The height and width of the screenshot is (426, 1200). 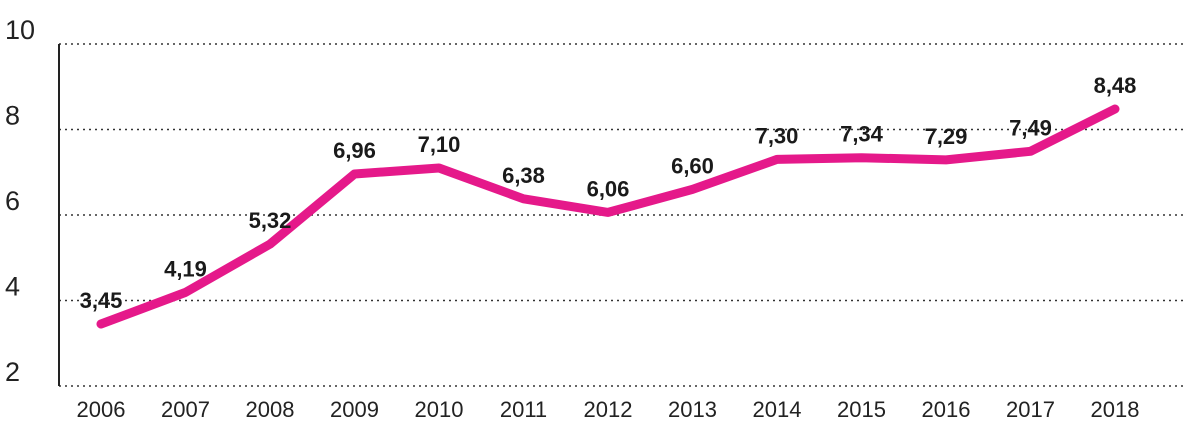 I want to click on data-label-2007: 4,19, so click(x=185, y=268).